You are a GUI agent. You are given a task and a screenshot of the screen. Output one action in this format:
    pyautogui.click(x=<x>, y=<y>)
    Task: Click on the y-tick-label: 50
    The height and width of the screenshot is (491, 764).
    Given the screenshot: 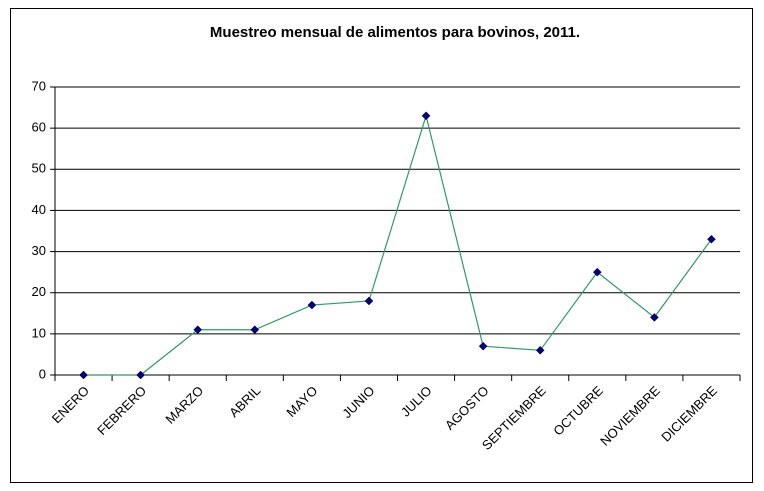 What is the action you would take?
    pyautogui.click(x=39, y=168)
    